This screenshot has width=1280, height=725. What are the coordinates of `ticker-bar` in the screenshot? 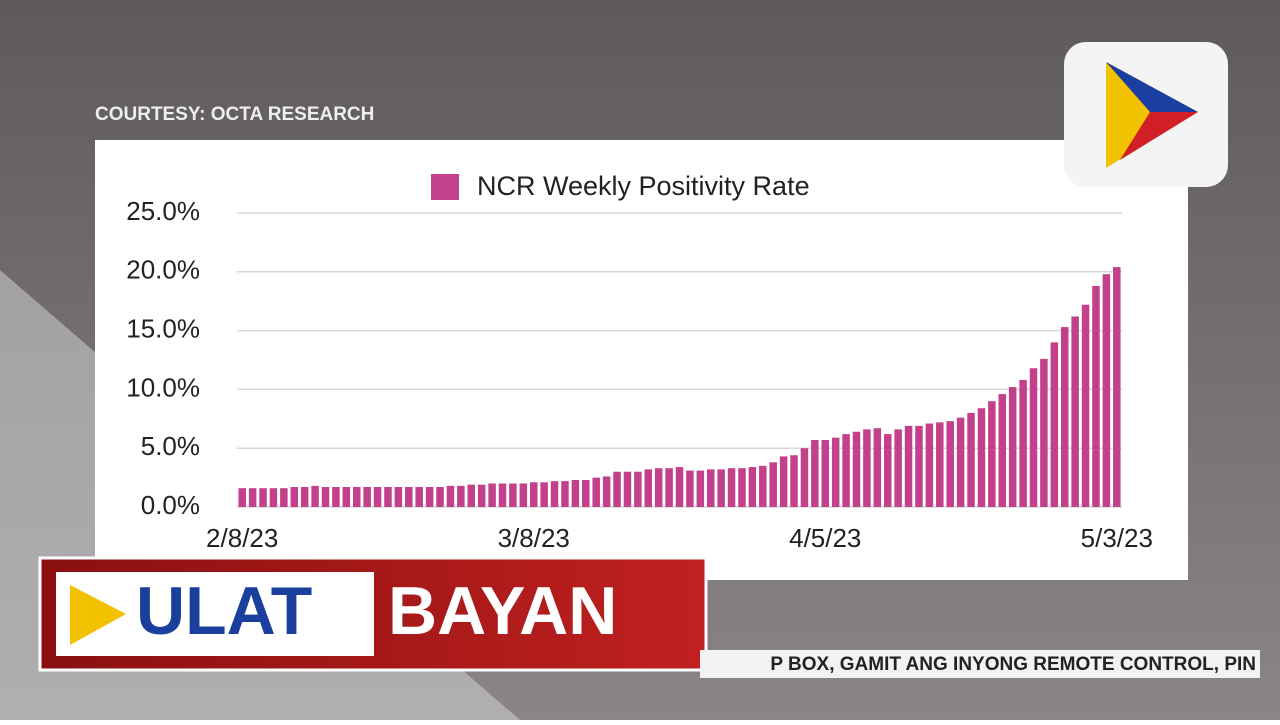 It's located at (980, 664).